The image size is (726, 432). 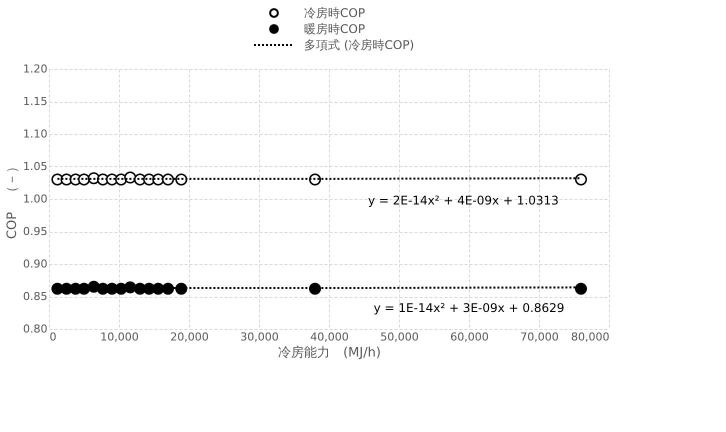 What do you see at coordinates (12, 200) in the screenshot?
I see `y-axis-title: COP （－）` at bounding box center [12, 200].